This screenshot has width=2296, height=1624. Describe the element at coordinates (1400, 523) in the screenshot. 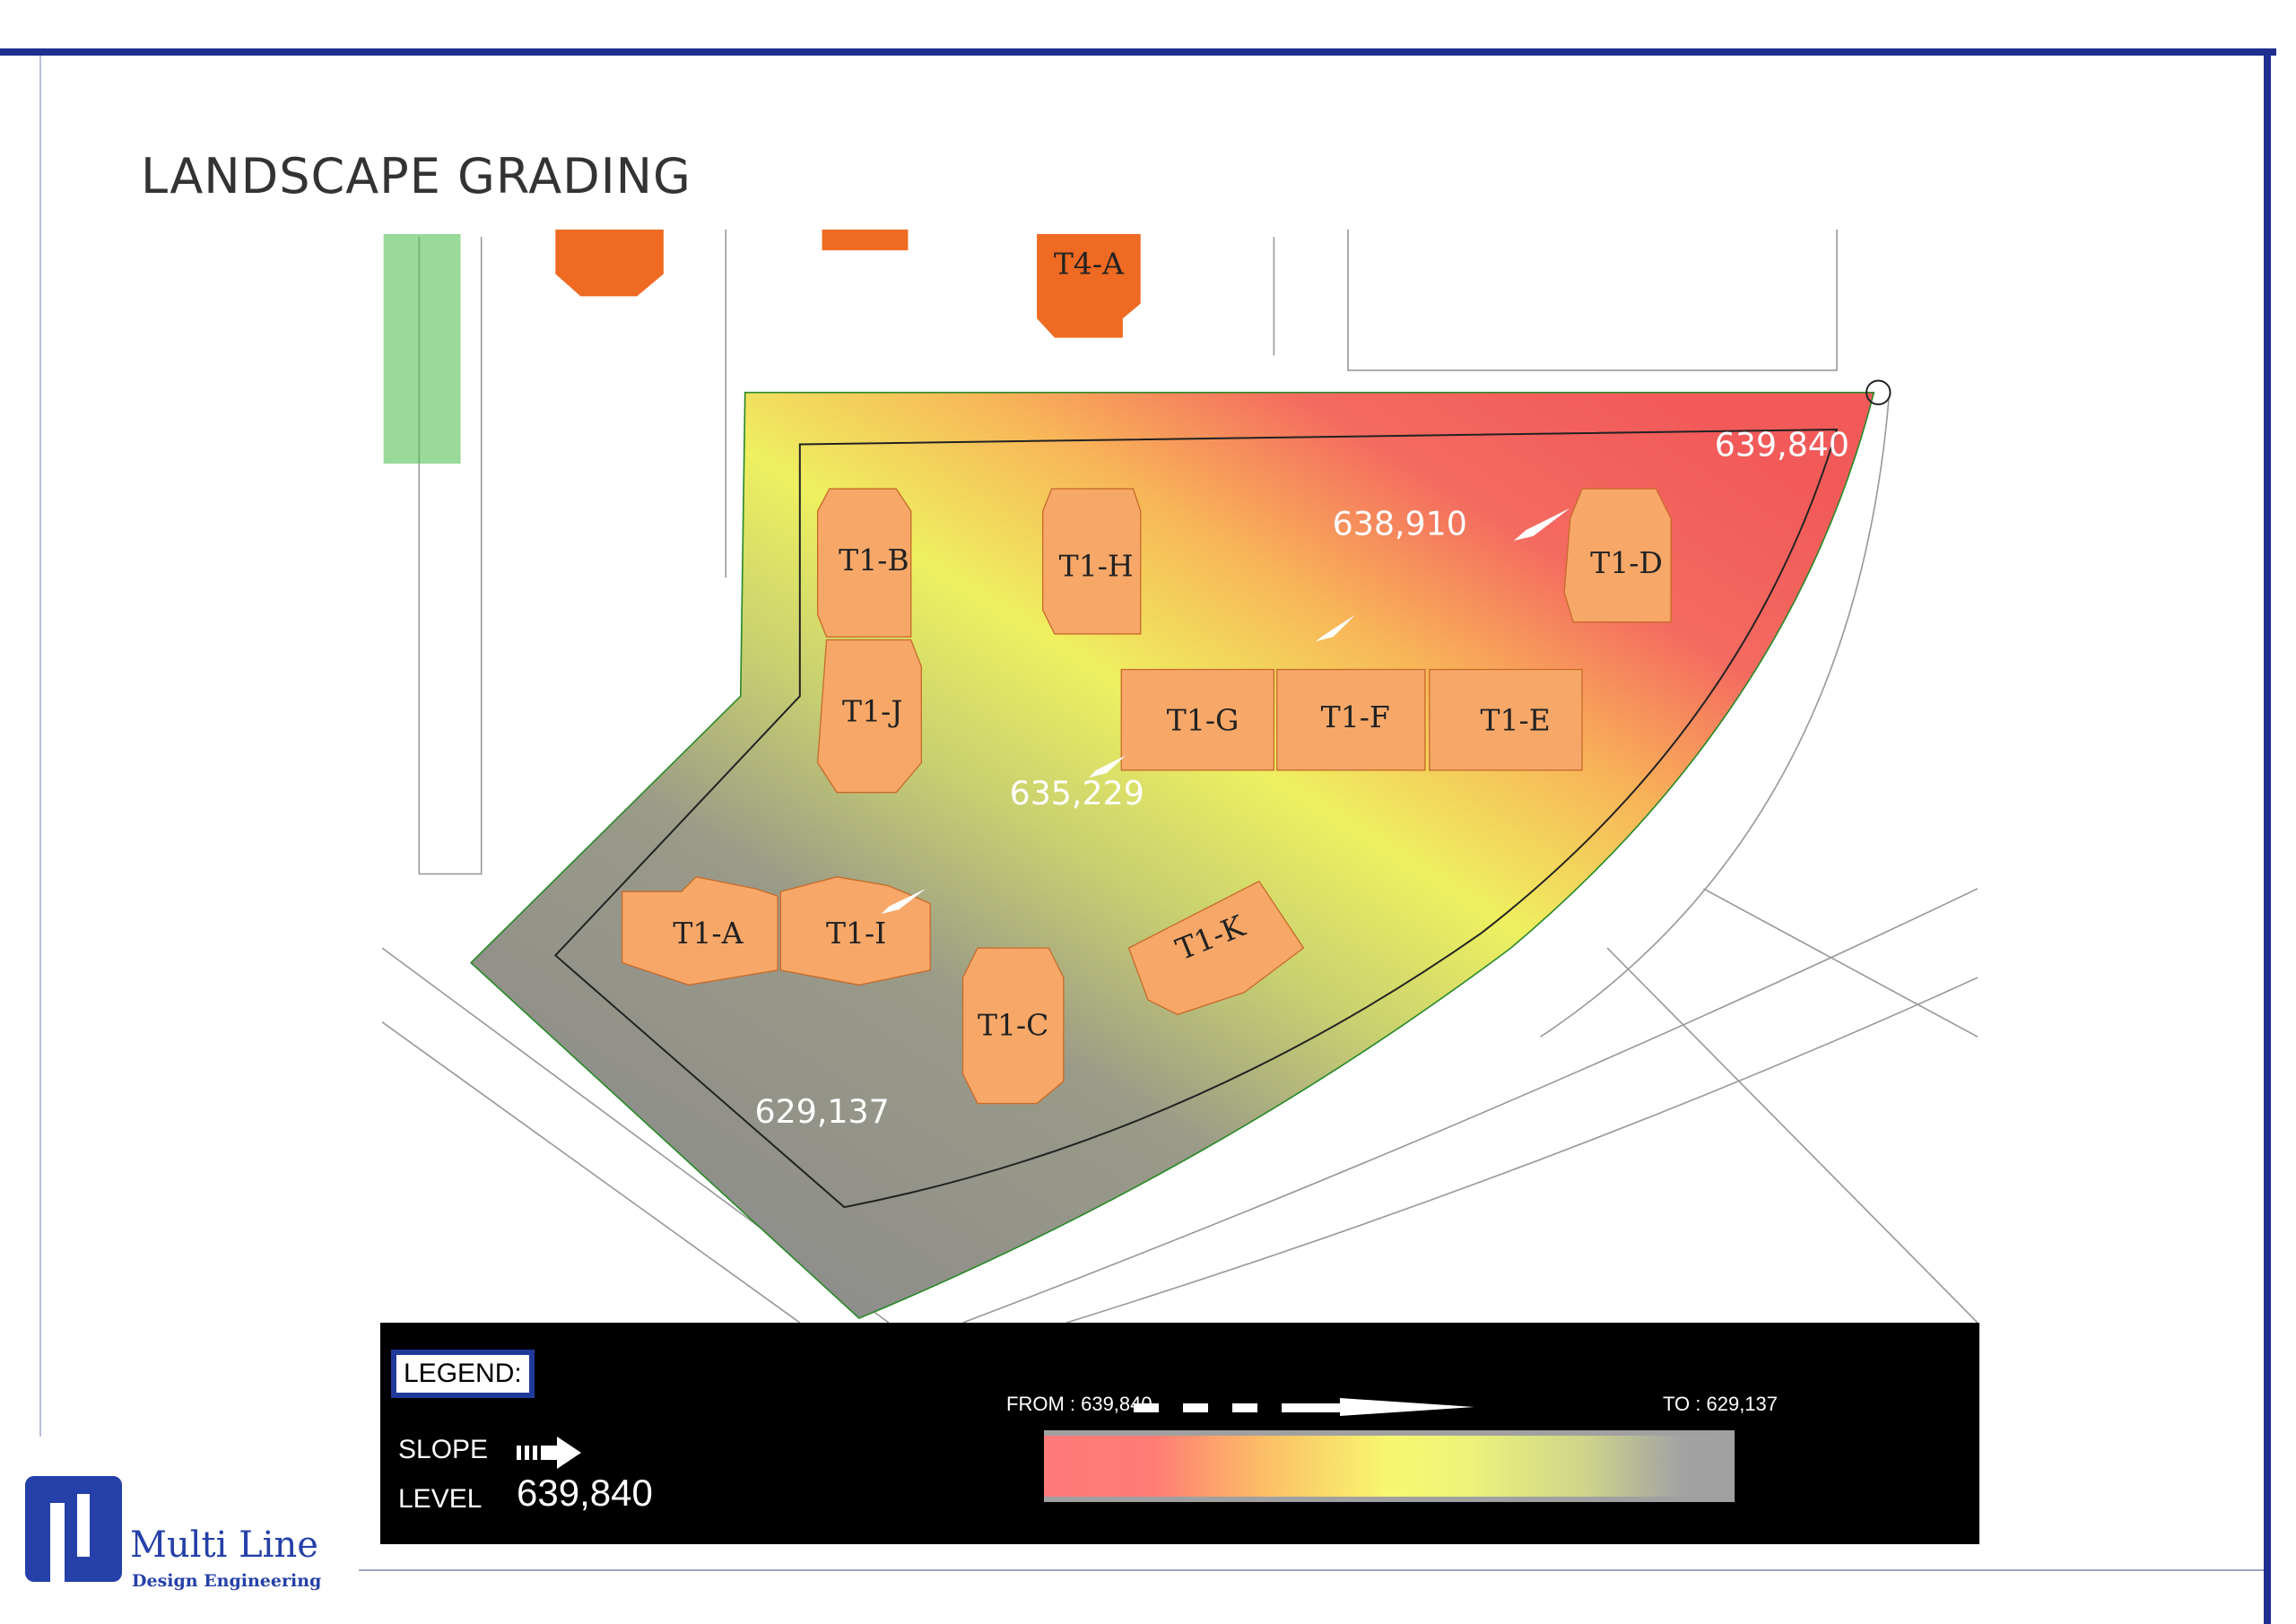

I see `level-label: 638,910` at that location.